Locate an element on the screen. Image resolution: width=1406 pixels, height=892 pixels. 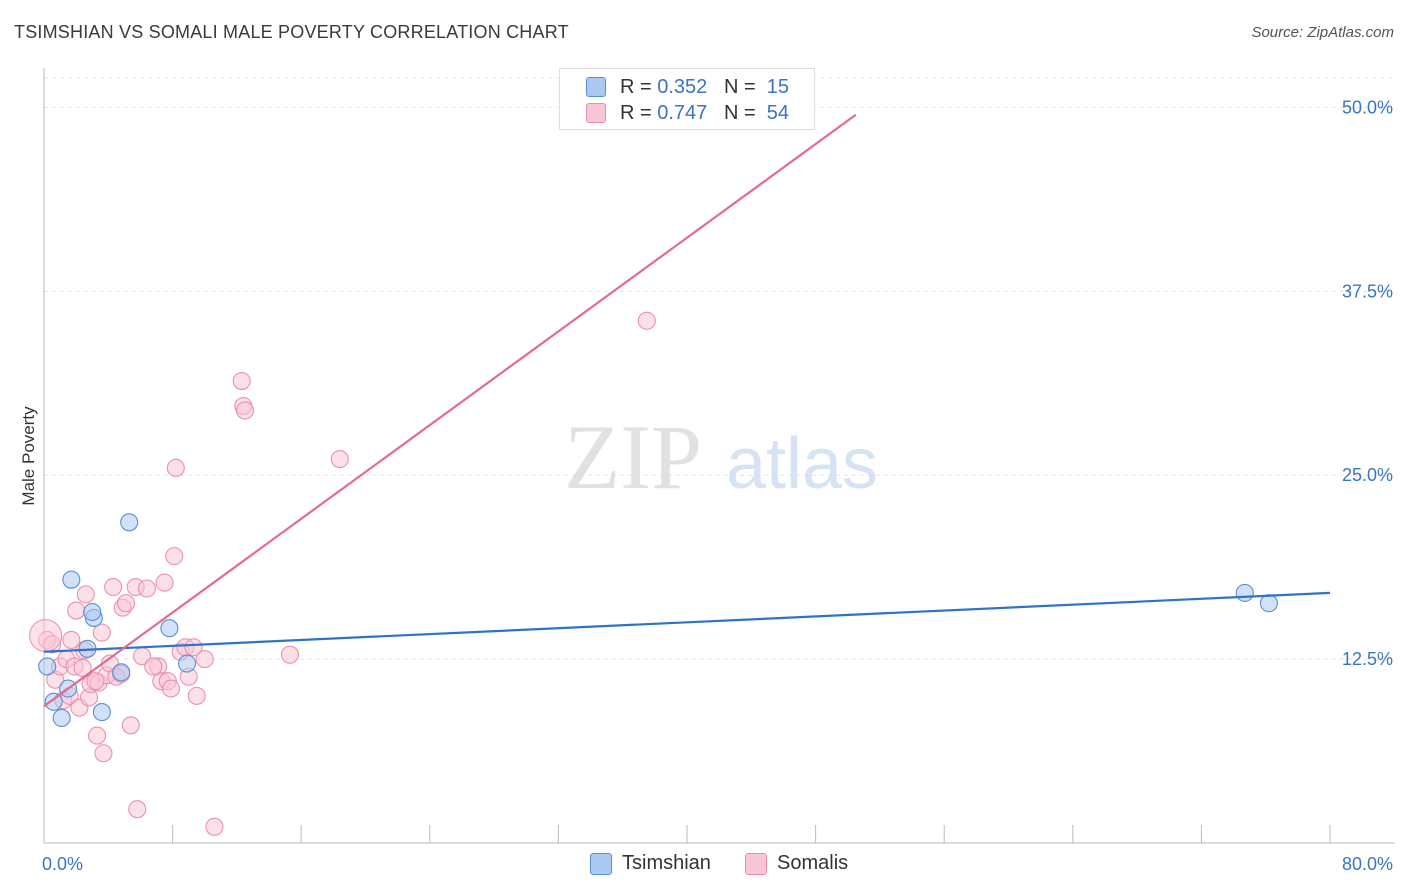
trend-line-tsimshian is located at coordinates (687, 622).